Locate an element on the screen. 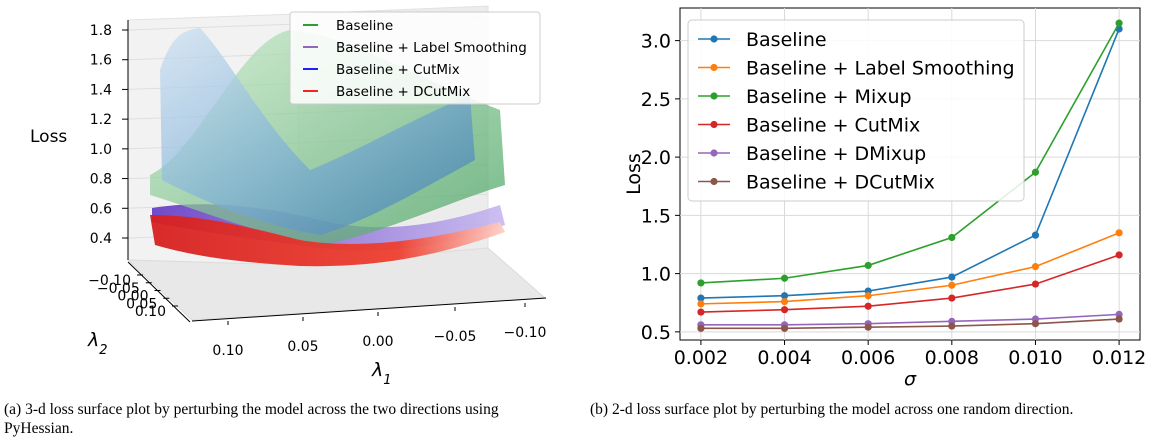 This screenshot has height=446, width=1165. x-tick-label: 0.012 is located at coordinates (1119, 358).